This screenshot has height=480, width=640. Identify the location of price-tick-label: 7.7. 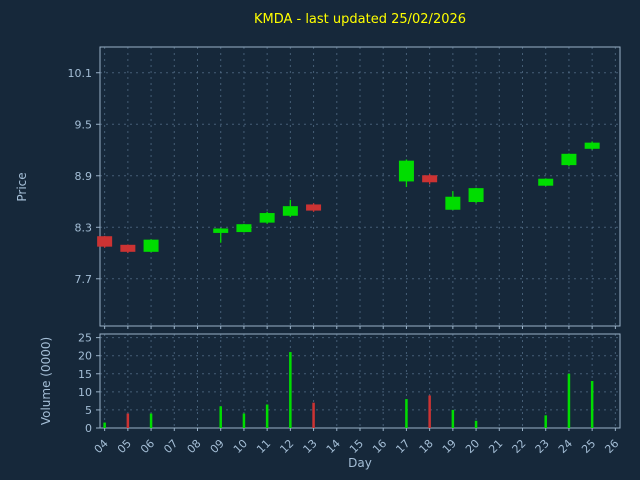
(84, 279).